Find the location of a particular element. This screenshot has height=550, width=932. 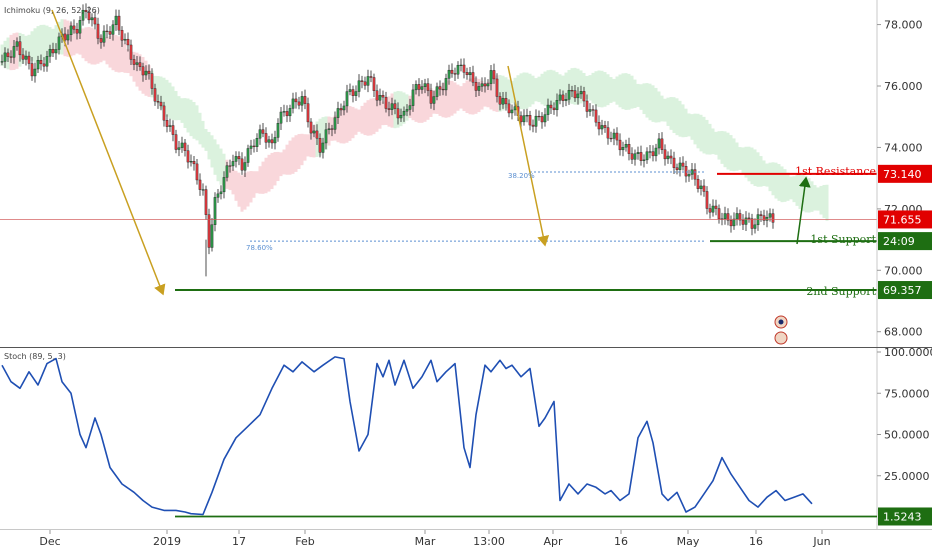

price-tick-label: 70.000 is located at coordinates (903, 270).